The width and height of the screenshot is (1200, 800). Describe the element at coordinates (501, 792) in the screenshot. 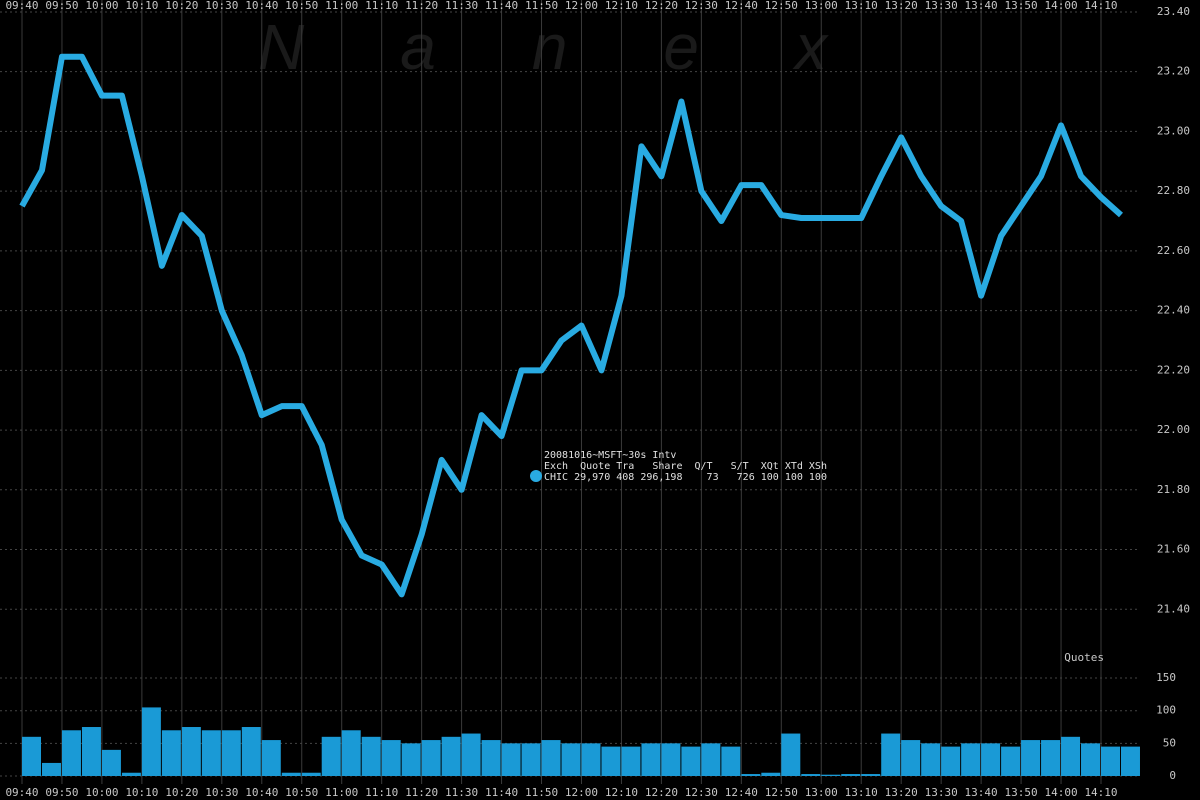

I see `x-tick-label: 11:40` at that location.